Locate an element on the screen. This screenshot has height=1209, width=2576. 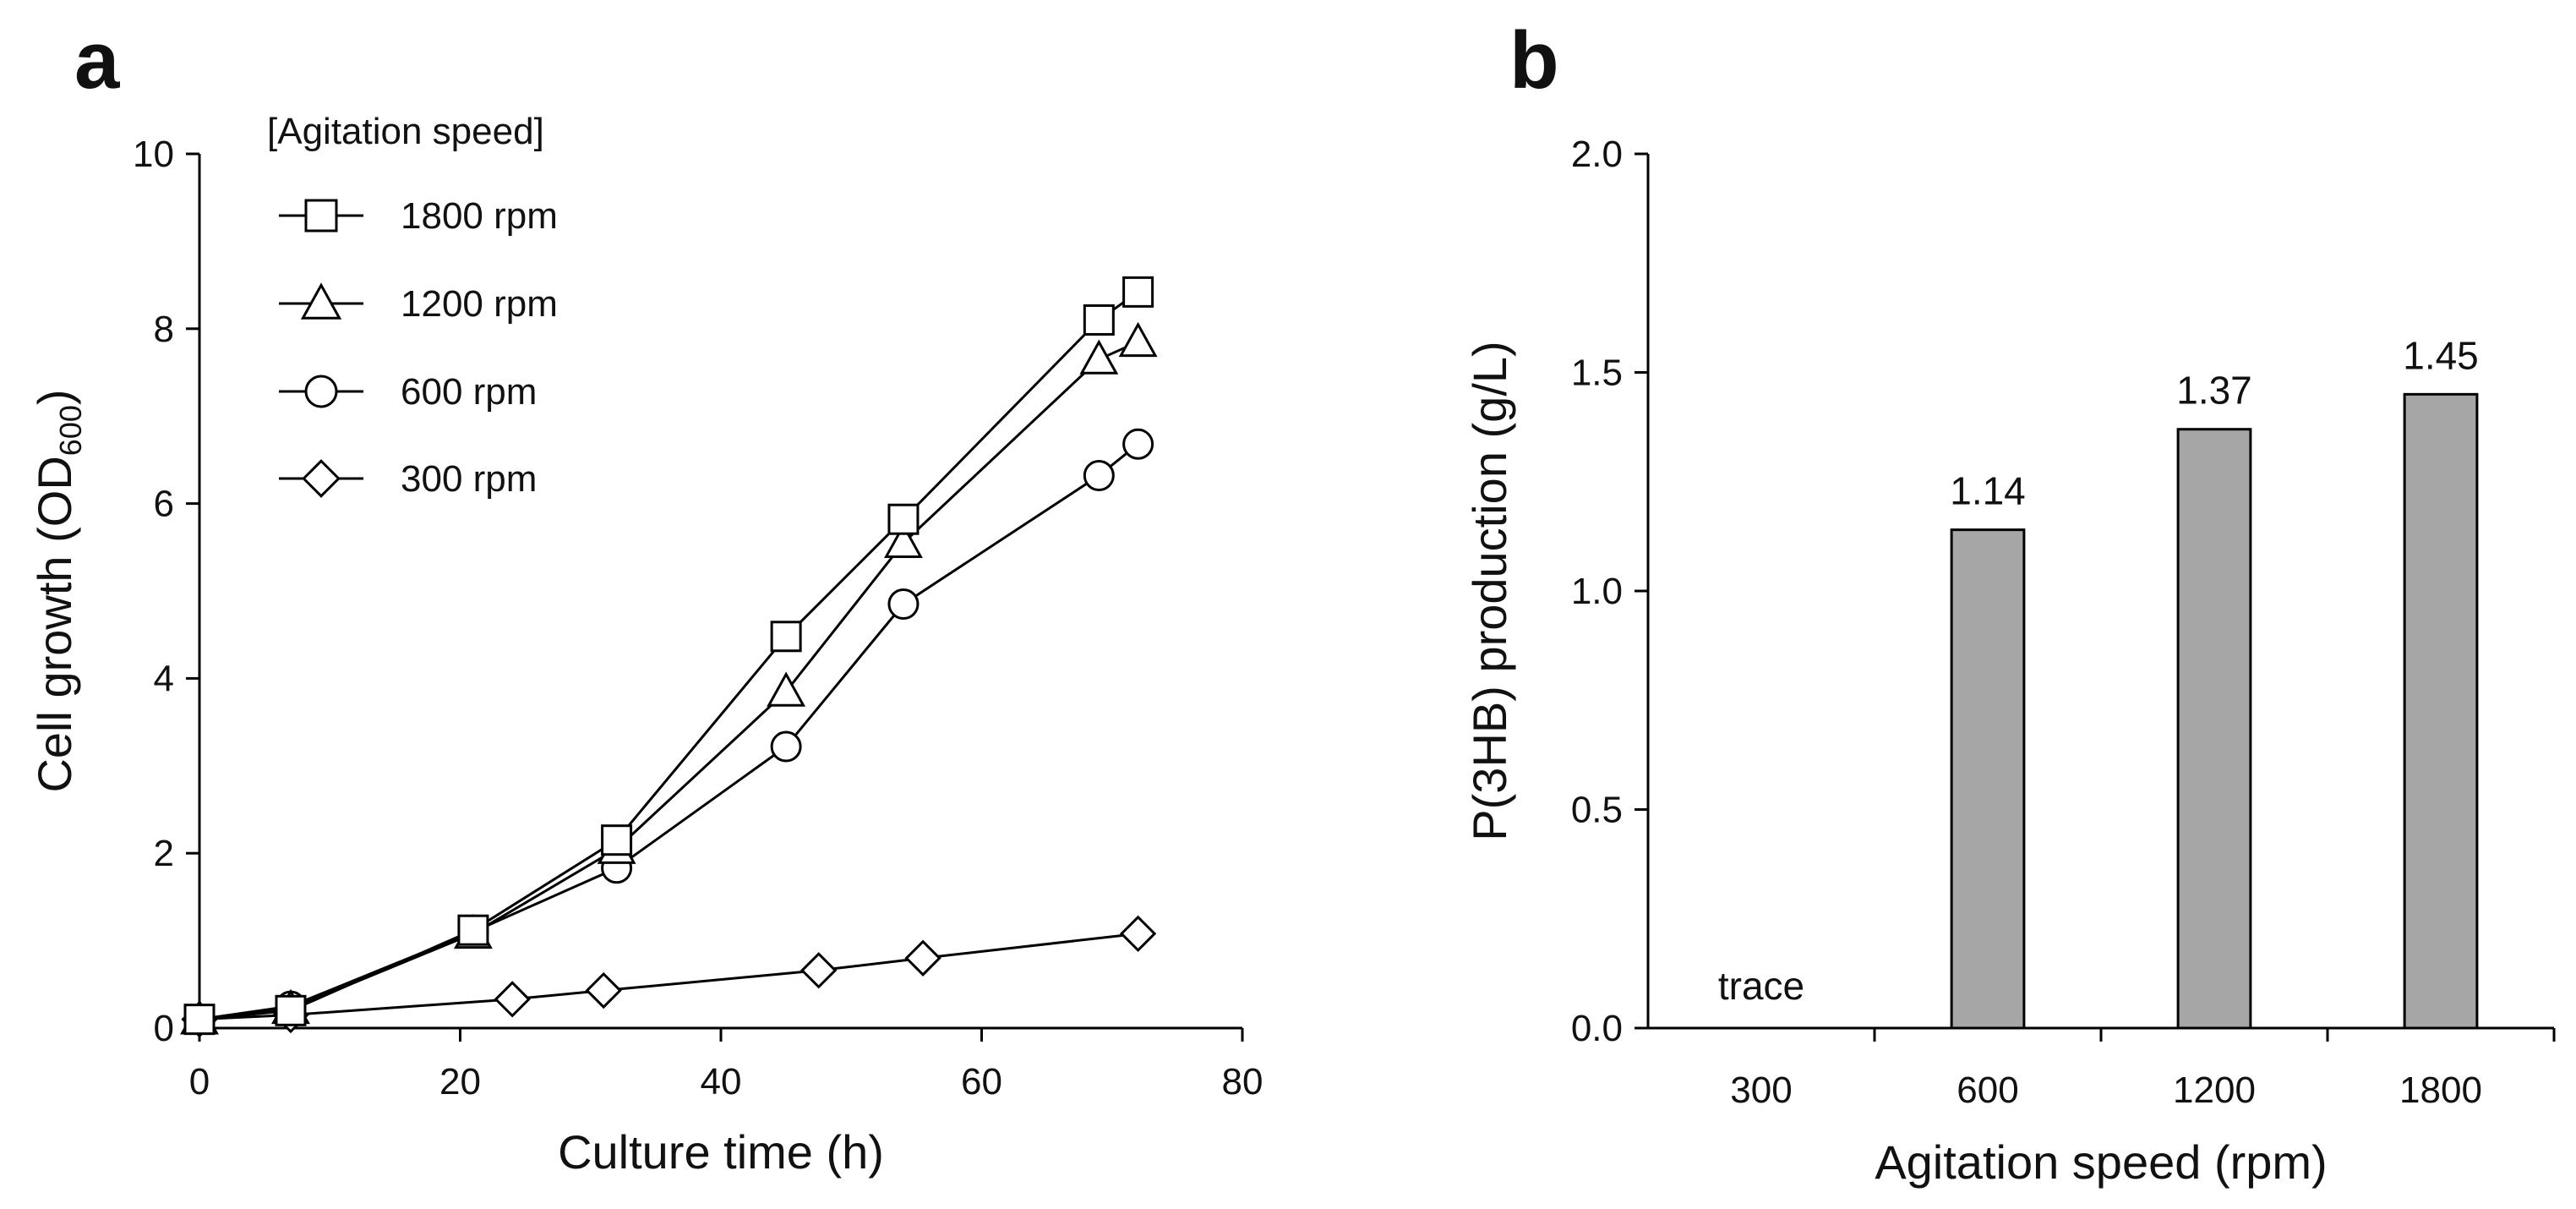
y-tick-label: 0 is located at coordinates (164, 1028).